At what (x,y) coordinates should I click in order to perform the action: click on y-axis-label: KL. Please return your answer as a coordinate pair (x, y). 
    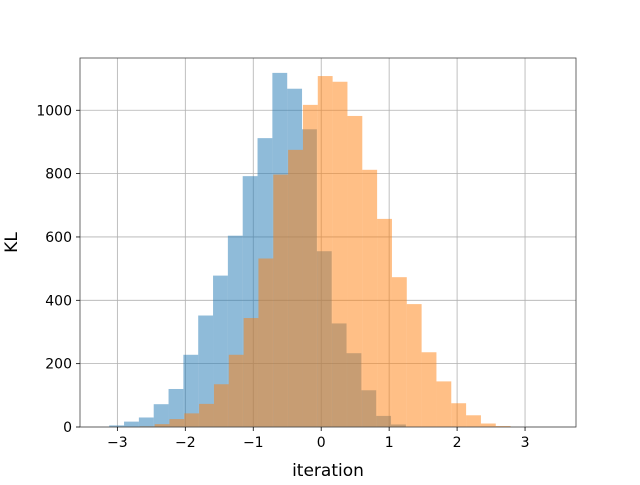
    Looking at the image, I should click on (12, 242).